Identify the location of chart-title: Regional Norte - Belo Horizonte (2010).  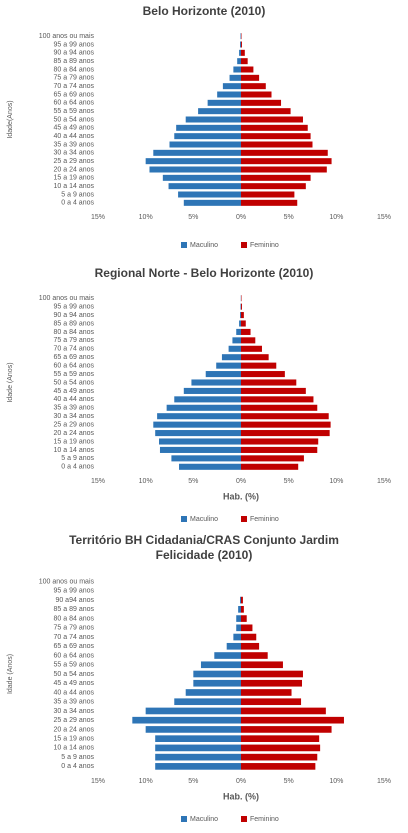
(204, 275).